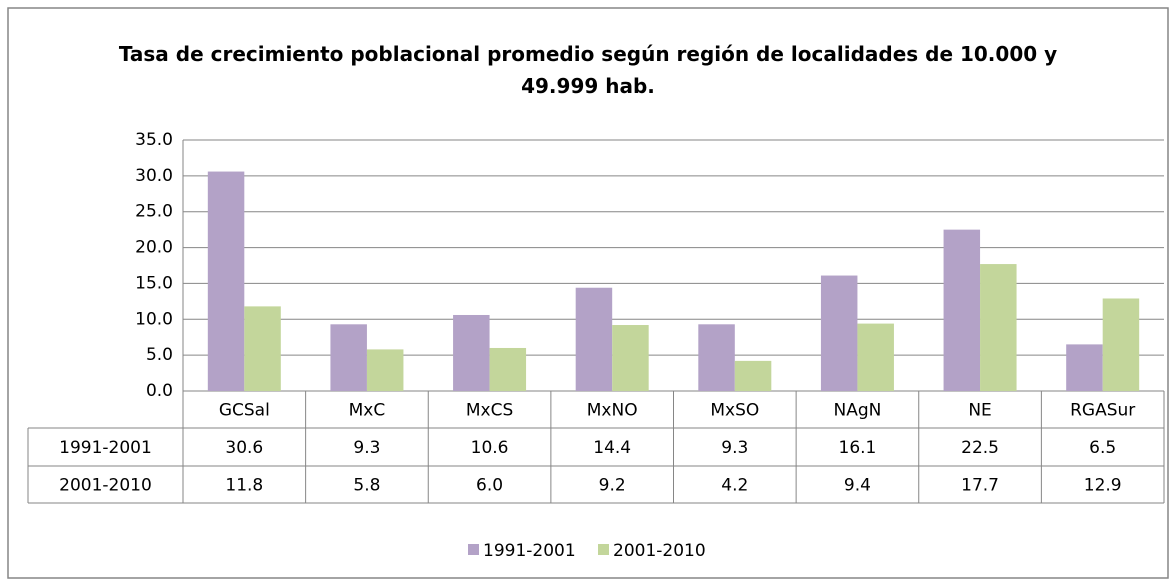 The image size is (1176, 582). Describe the element at coordinates (154, 212) in the screenshot. I see `y-tick-label: 25.0` at that location.